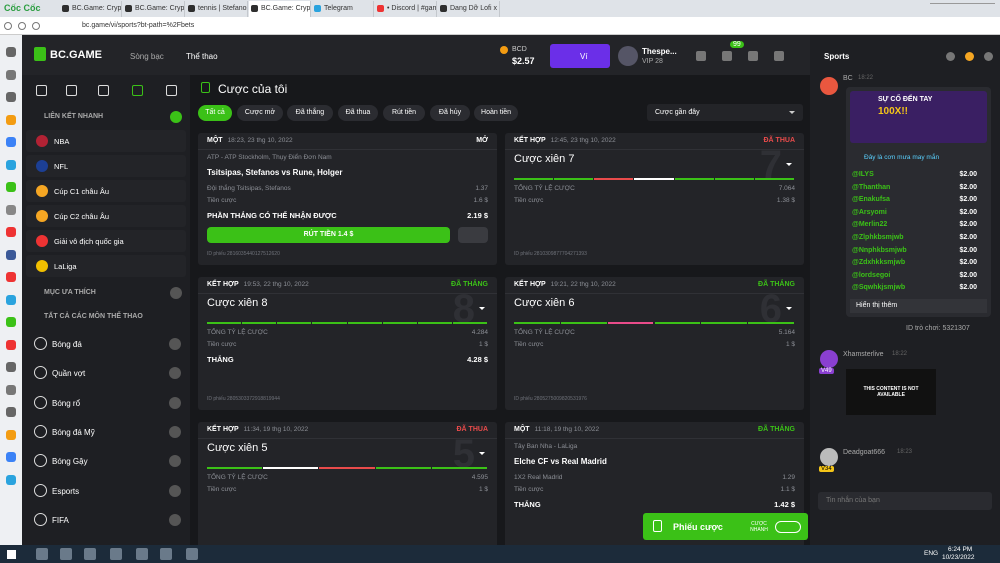 The width and height of the screenshot is (1000, 563). I want to click on browser-tab: Dang Dỡ Lofi x Thời tình, so click(469, 9).